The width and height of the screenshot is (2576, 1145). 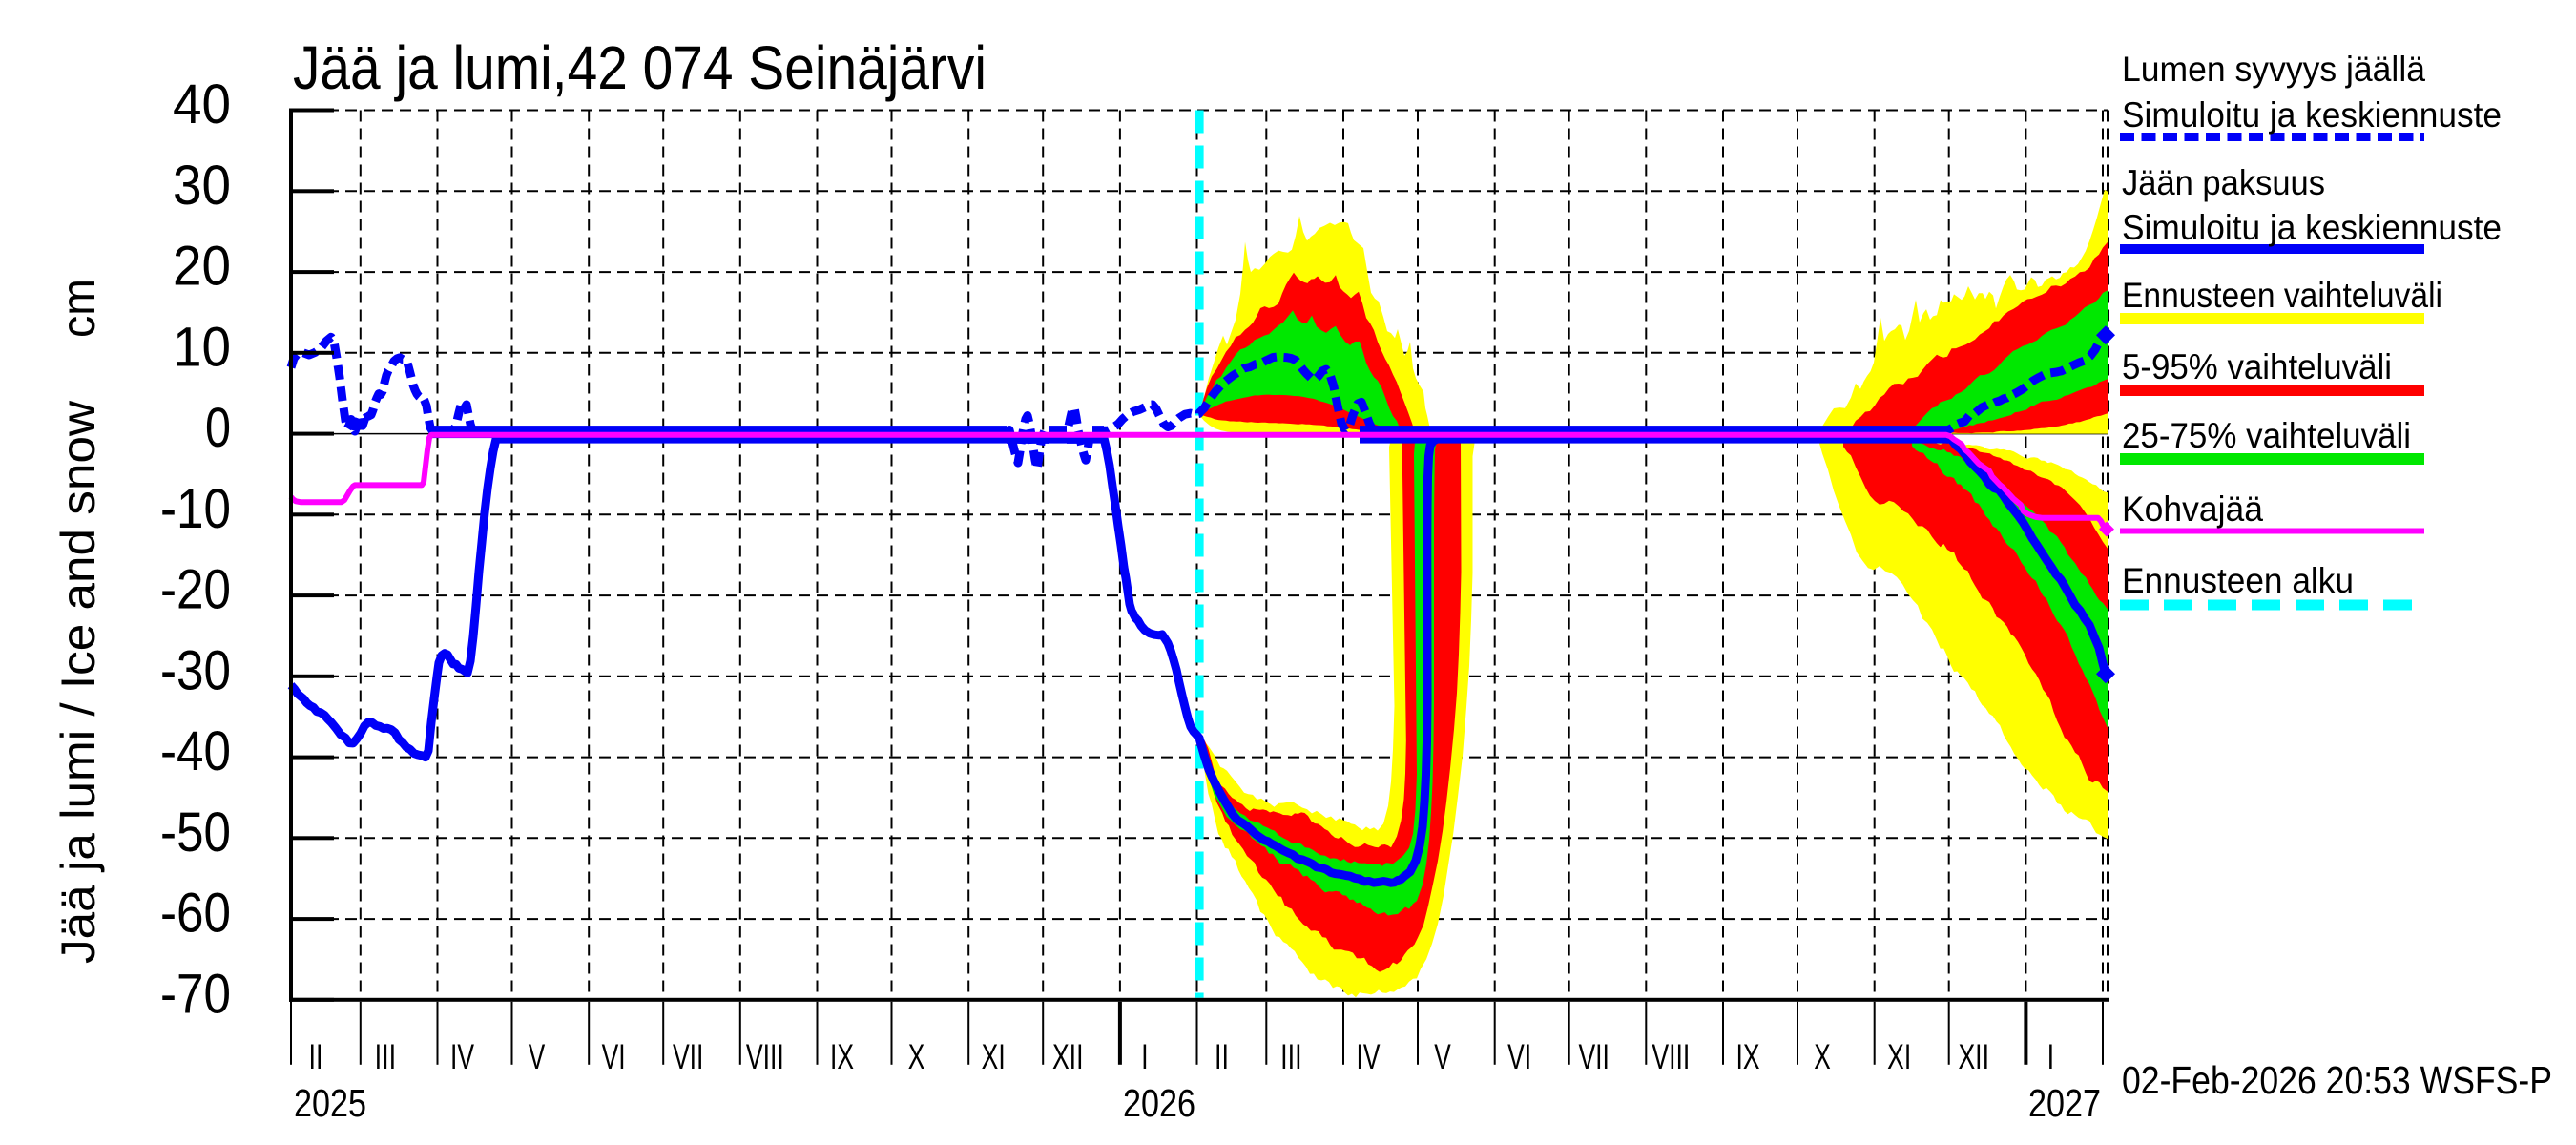 I want to click on svg-text: 20, so click(x=202, y=267).